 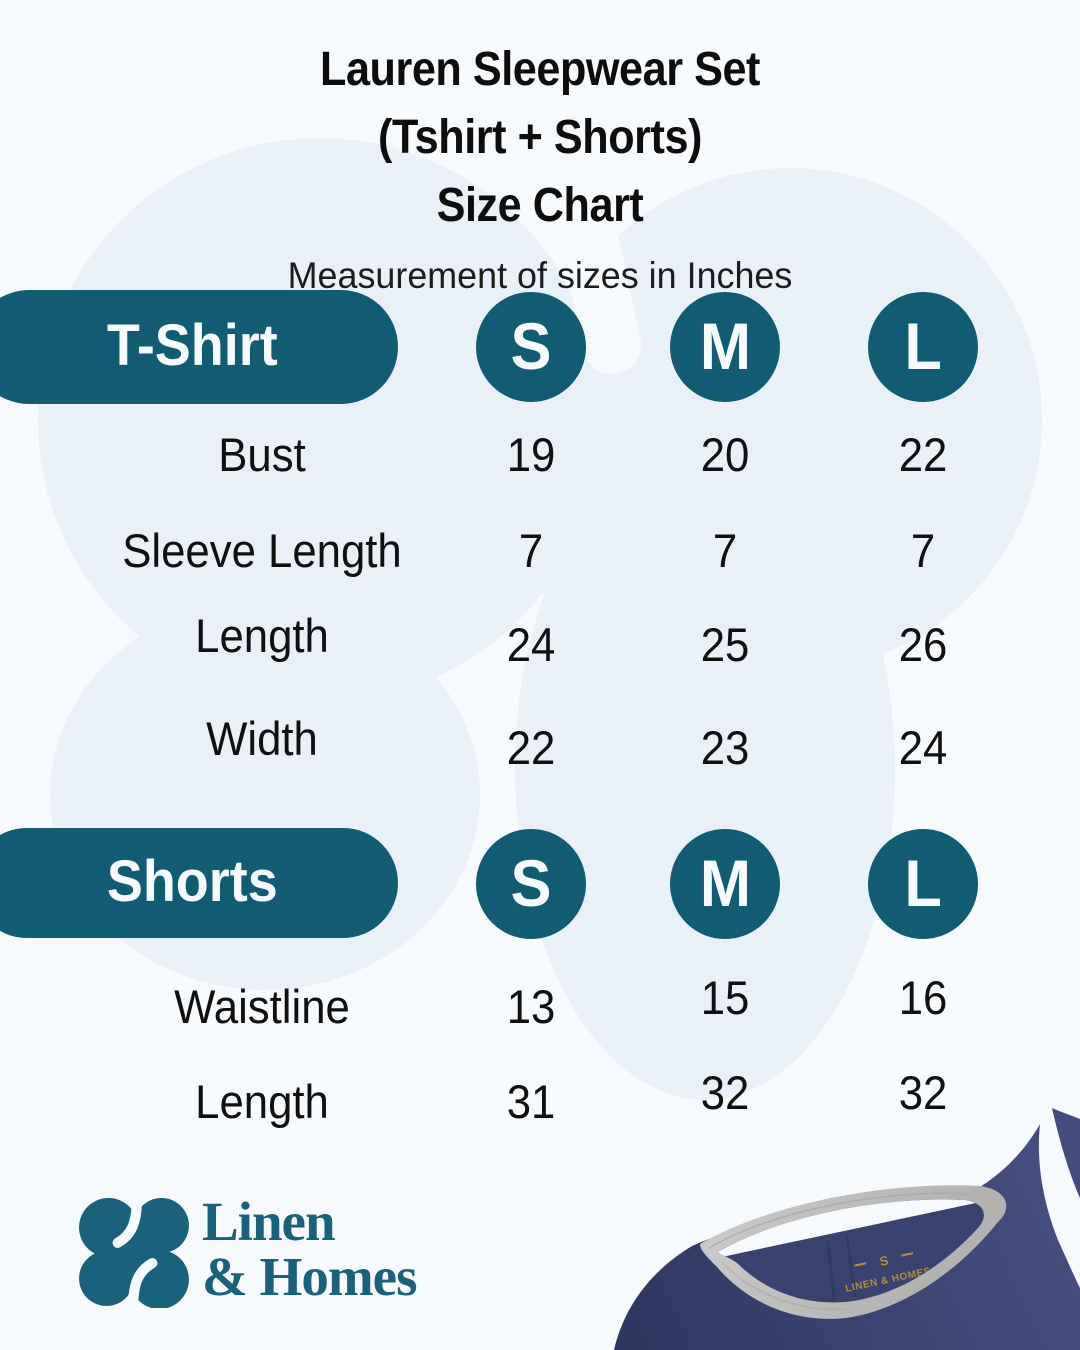 What do you see at coordinates (262, 1006) in the screenshot?
I see `row-label: Waistline` at bounding box center [262, 1006].